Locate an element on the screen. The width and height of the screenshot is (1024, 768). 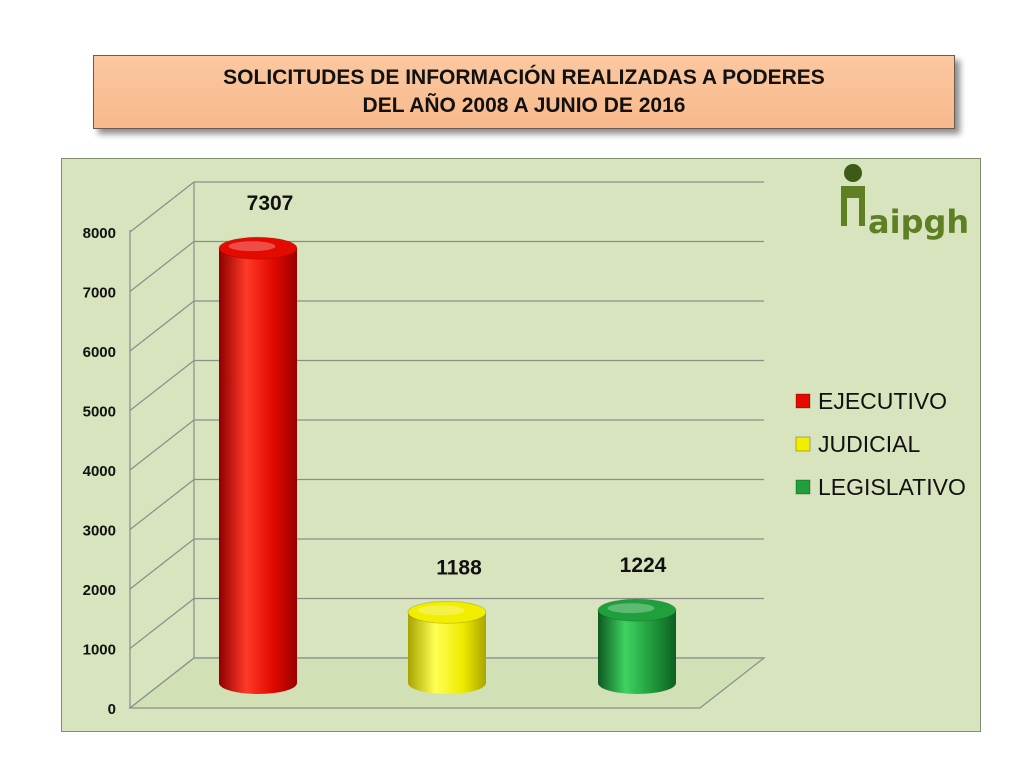
logo-body-shape is located at coordinates (853, 206).